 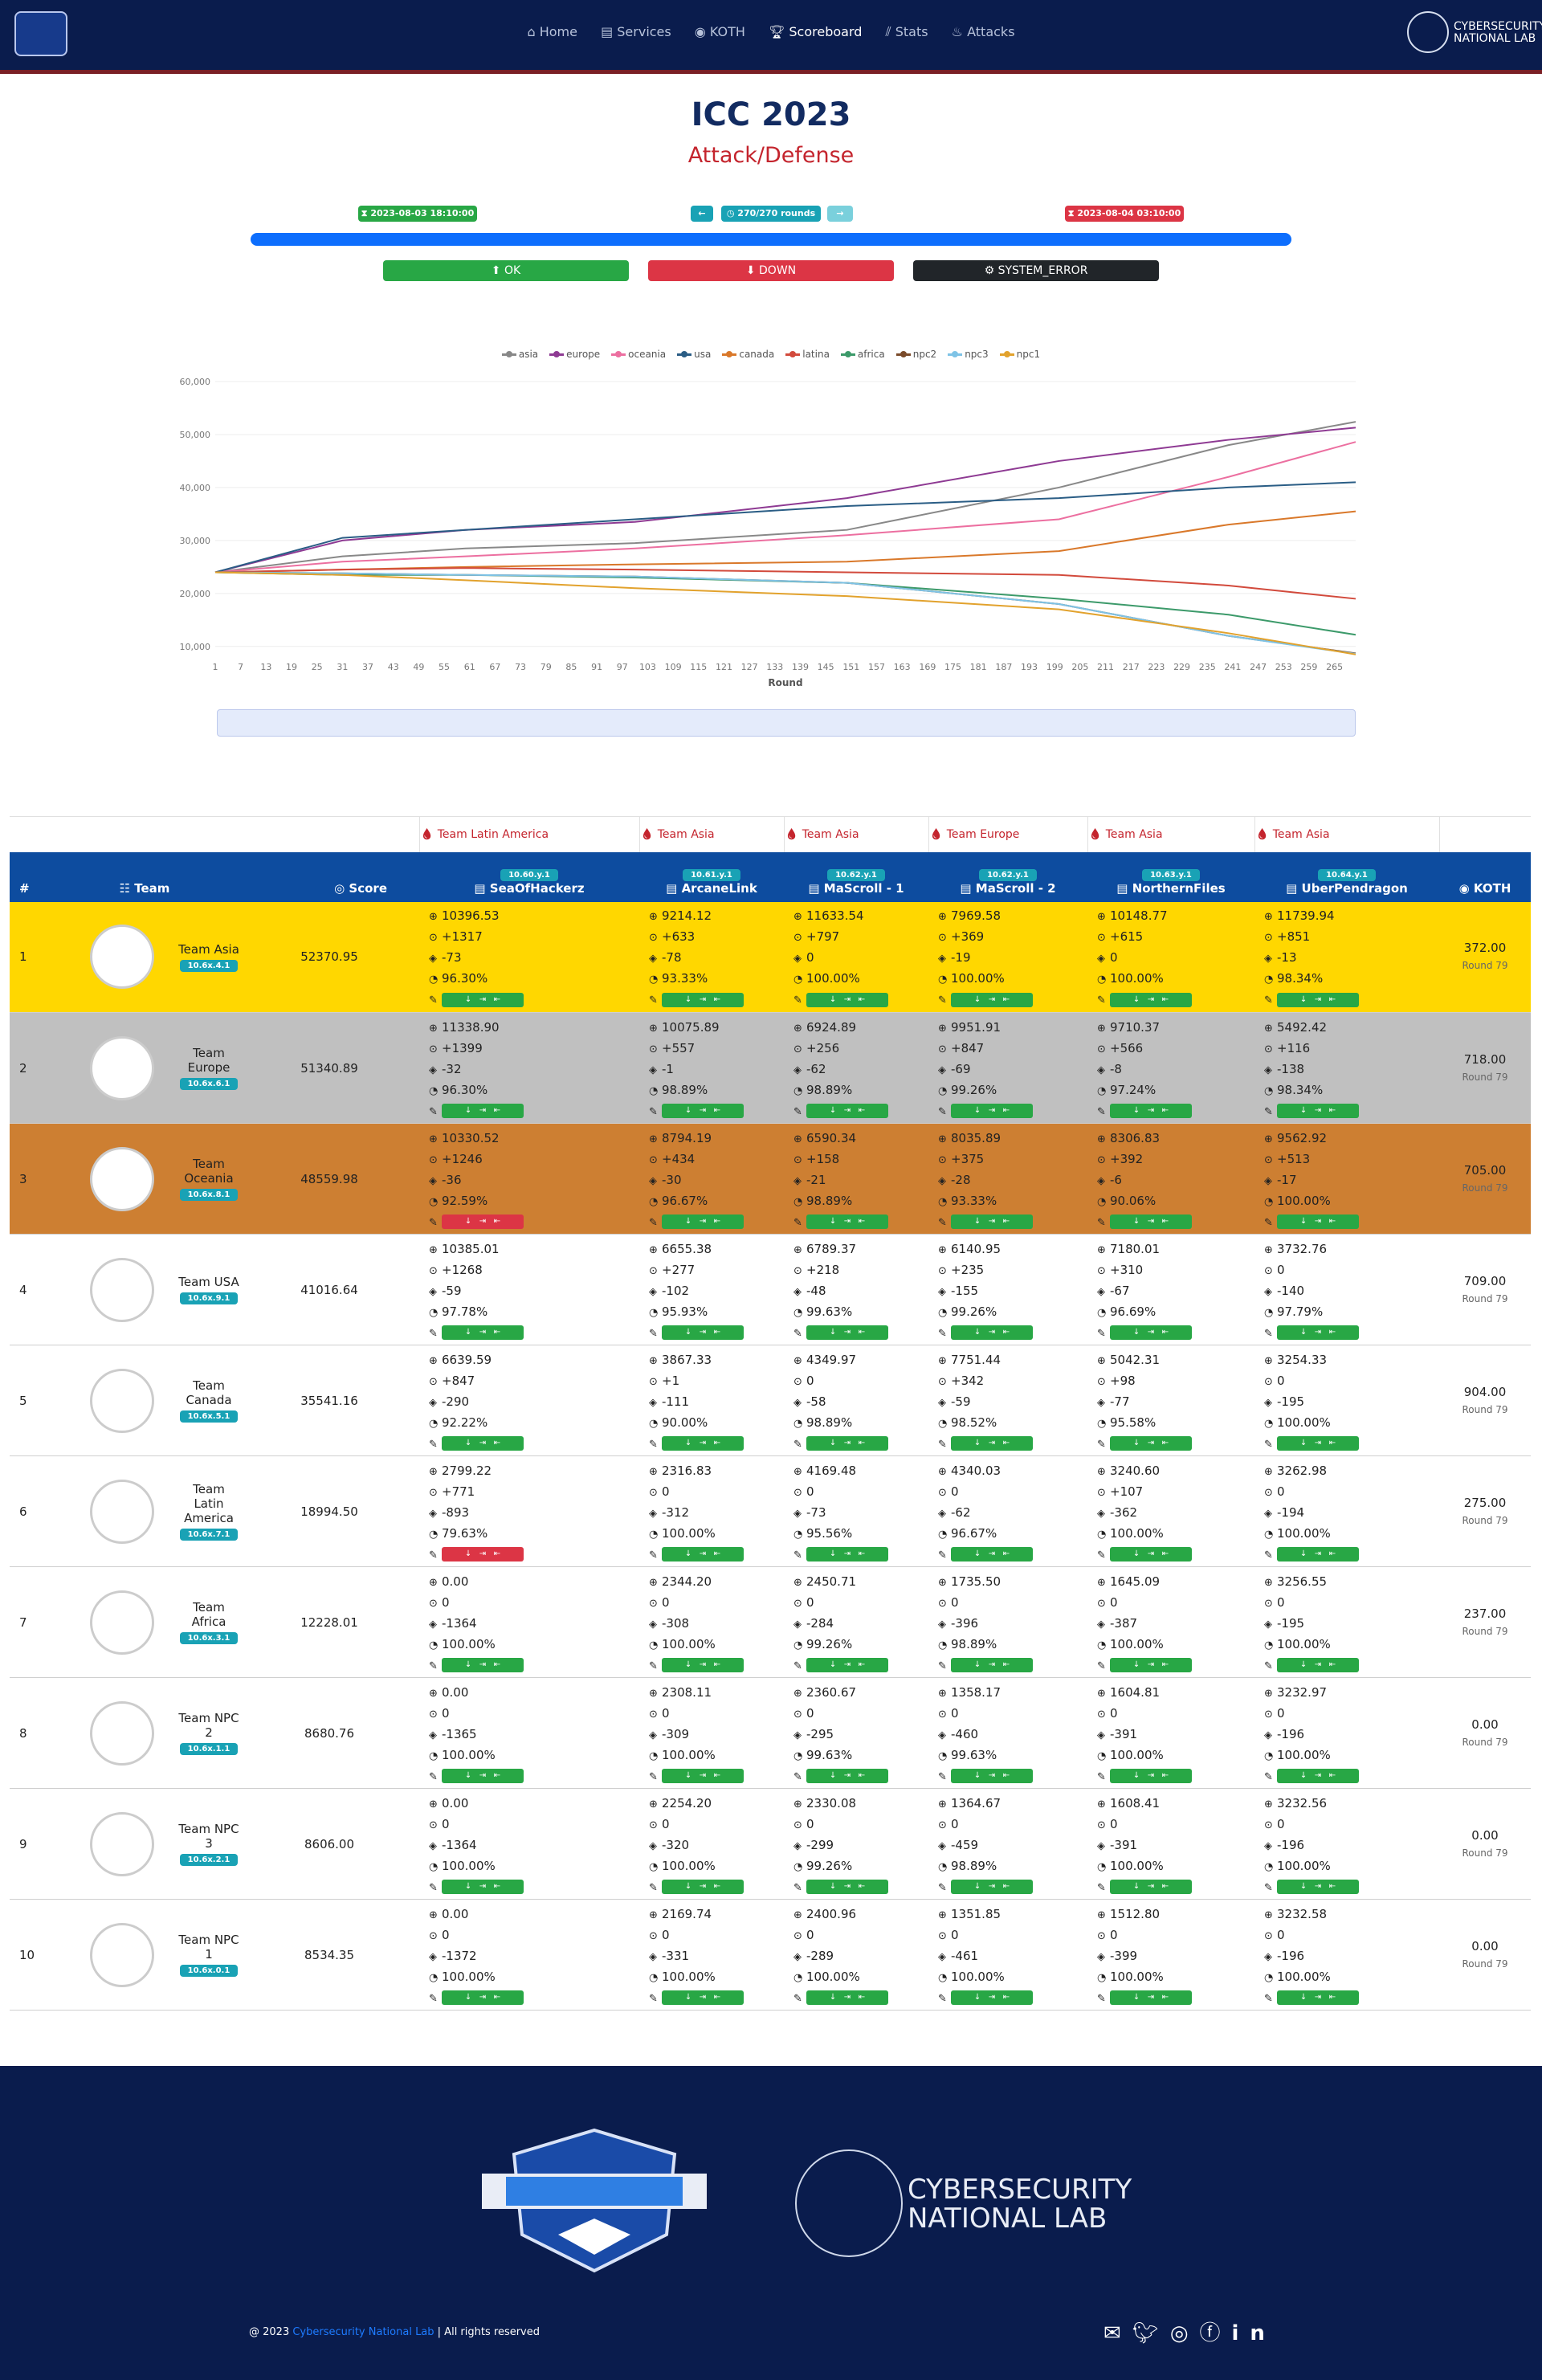 What do you see at coordinates (1117, 2333) in the screenshot?
I see `email-icon: ✉` at bounding box center [1117, 2333].